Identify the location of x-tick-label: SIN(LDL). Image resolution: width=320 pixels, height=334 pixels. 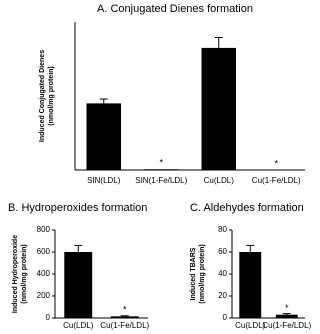
(104, 180).